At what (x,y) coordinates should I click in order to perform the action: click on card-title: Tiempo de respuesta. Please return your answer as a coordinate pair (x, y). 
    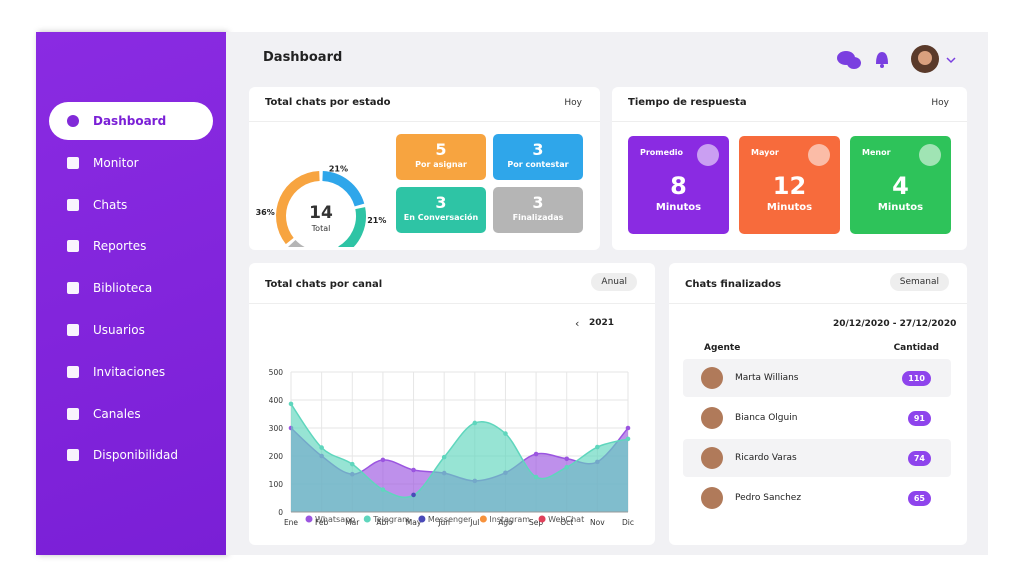
    Looking at the image, I should click on (687, 102).